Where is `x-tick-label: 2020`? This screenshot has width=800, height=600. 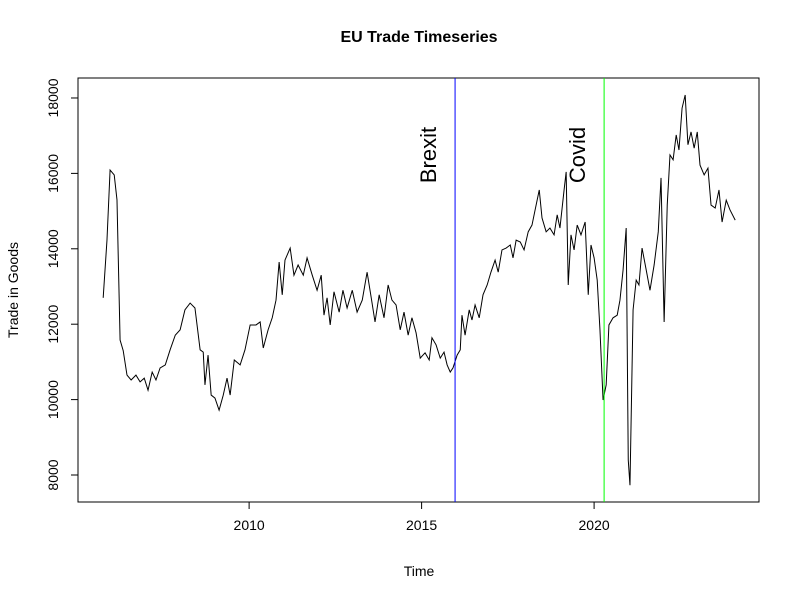 x-tick-label: 2020 is located at coordinates (594, 525).